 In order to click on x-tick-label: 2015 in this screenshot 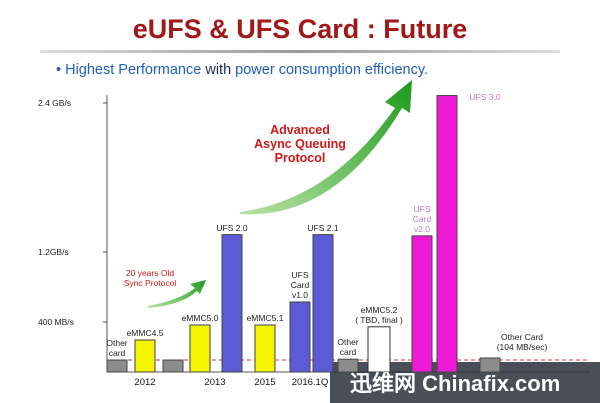, I will do `click(265, 382)`.